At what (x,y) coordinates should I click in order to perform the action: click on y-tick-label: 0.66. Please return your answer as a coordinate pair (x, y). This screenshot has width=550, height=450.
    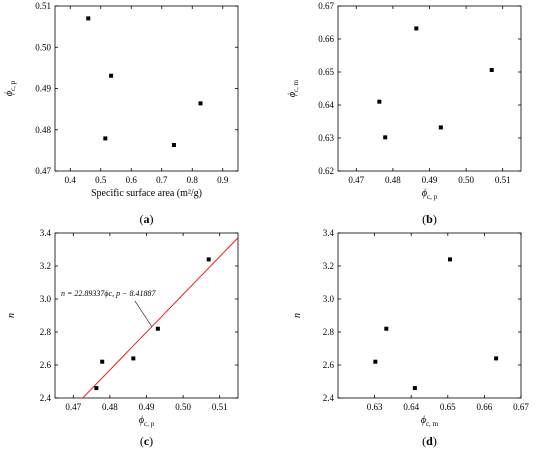
    Looking at the image, I should click on (326, 39).